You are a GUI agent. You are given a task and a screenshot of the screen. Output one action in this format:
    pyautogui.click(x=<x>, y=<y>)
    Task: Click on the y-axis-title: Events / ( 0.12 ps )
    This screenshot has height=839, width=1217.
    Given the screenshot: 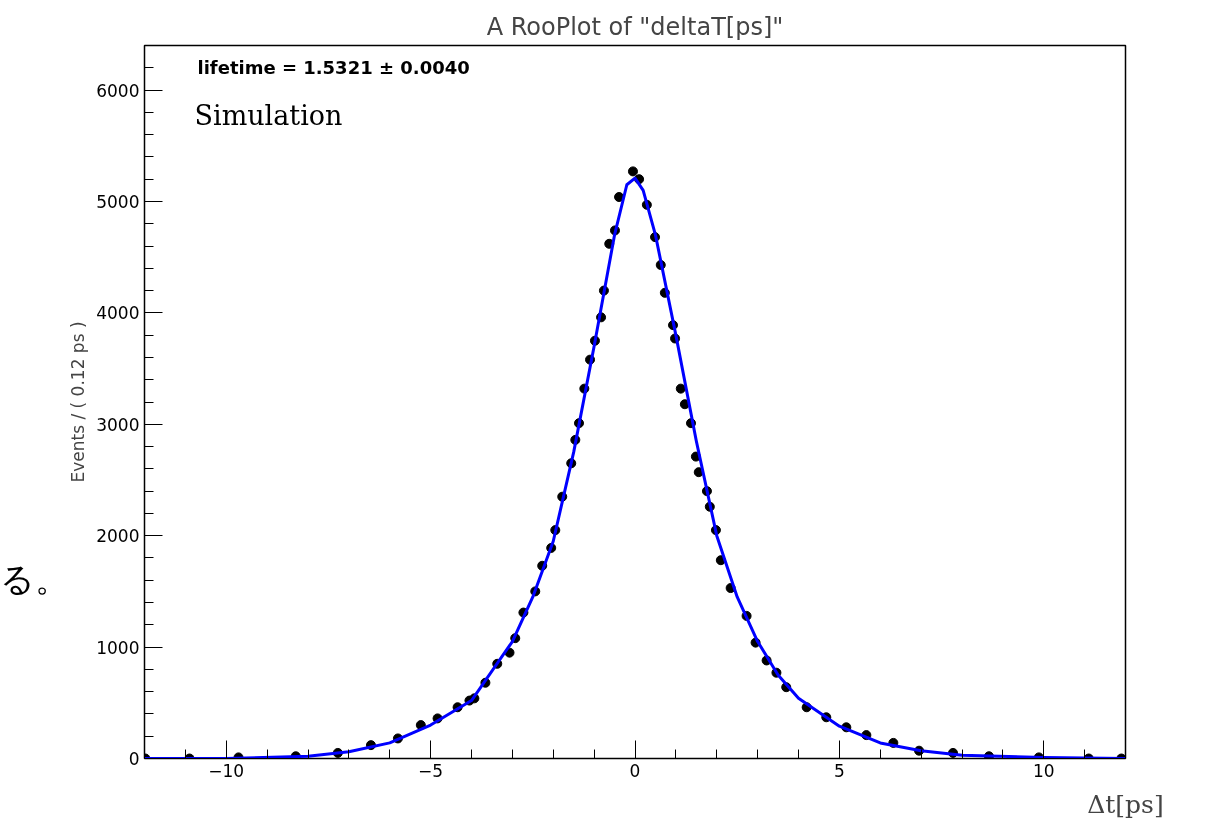 What is the action you would take?
    pyautogui.click(x=78, y=402)
    